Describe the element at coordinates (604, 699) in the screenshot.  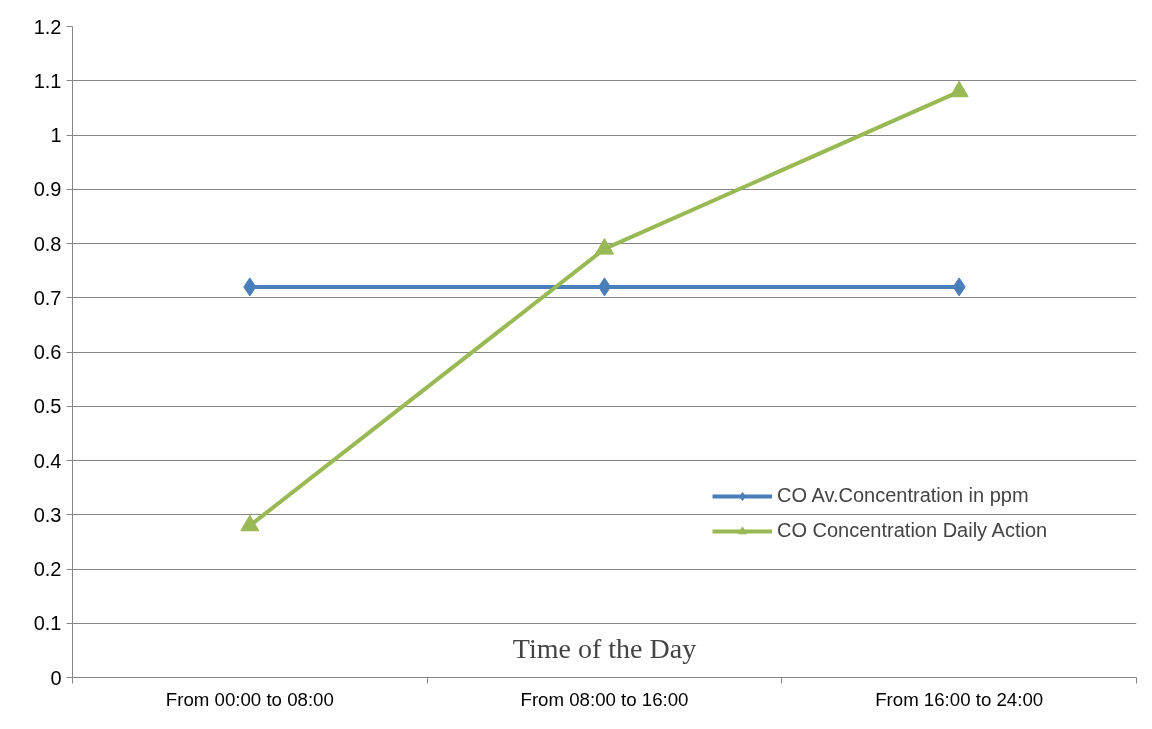
I see `x-tick-label: From 08:00 to 16:00` at that location.